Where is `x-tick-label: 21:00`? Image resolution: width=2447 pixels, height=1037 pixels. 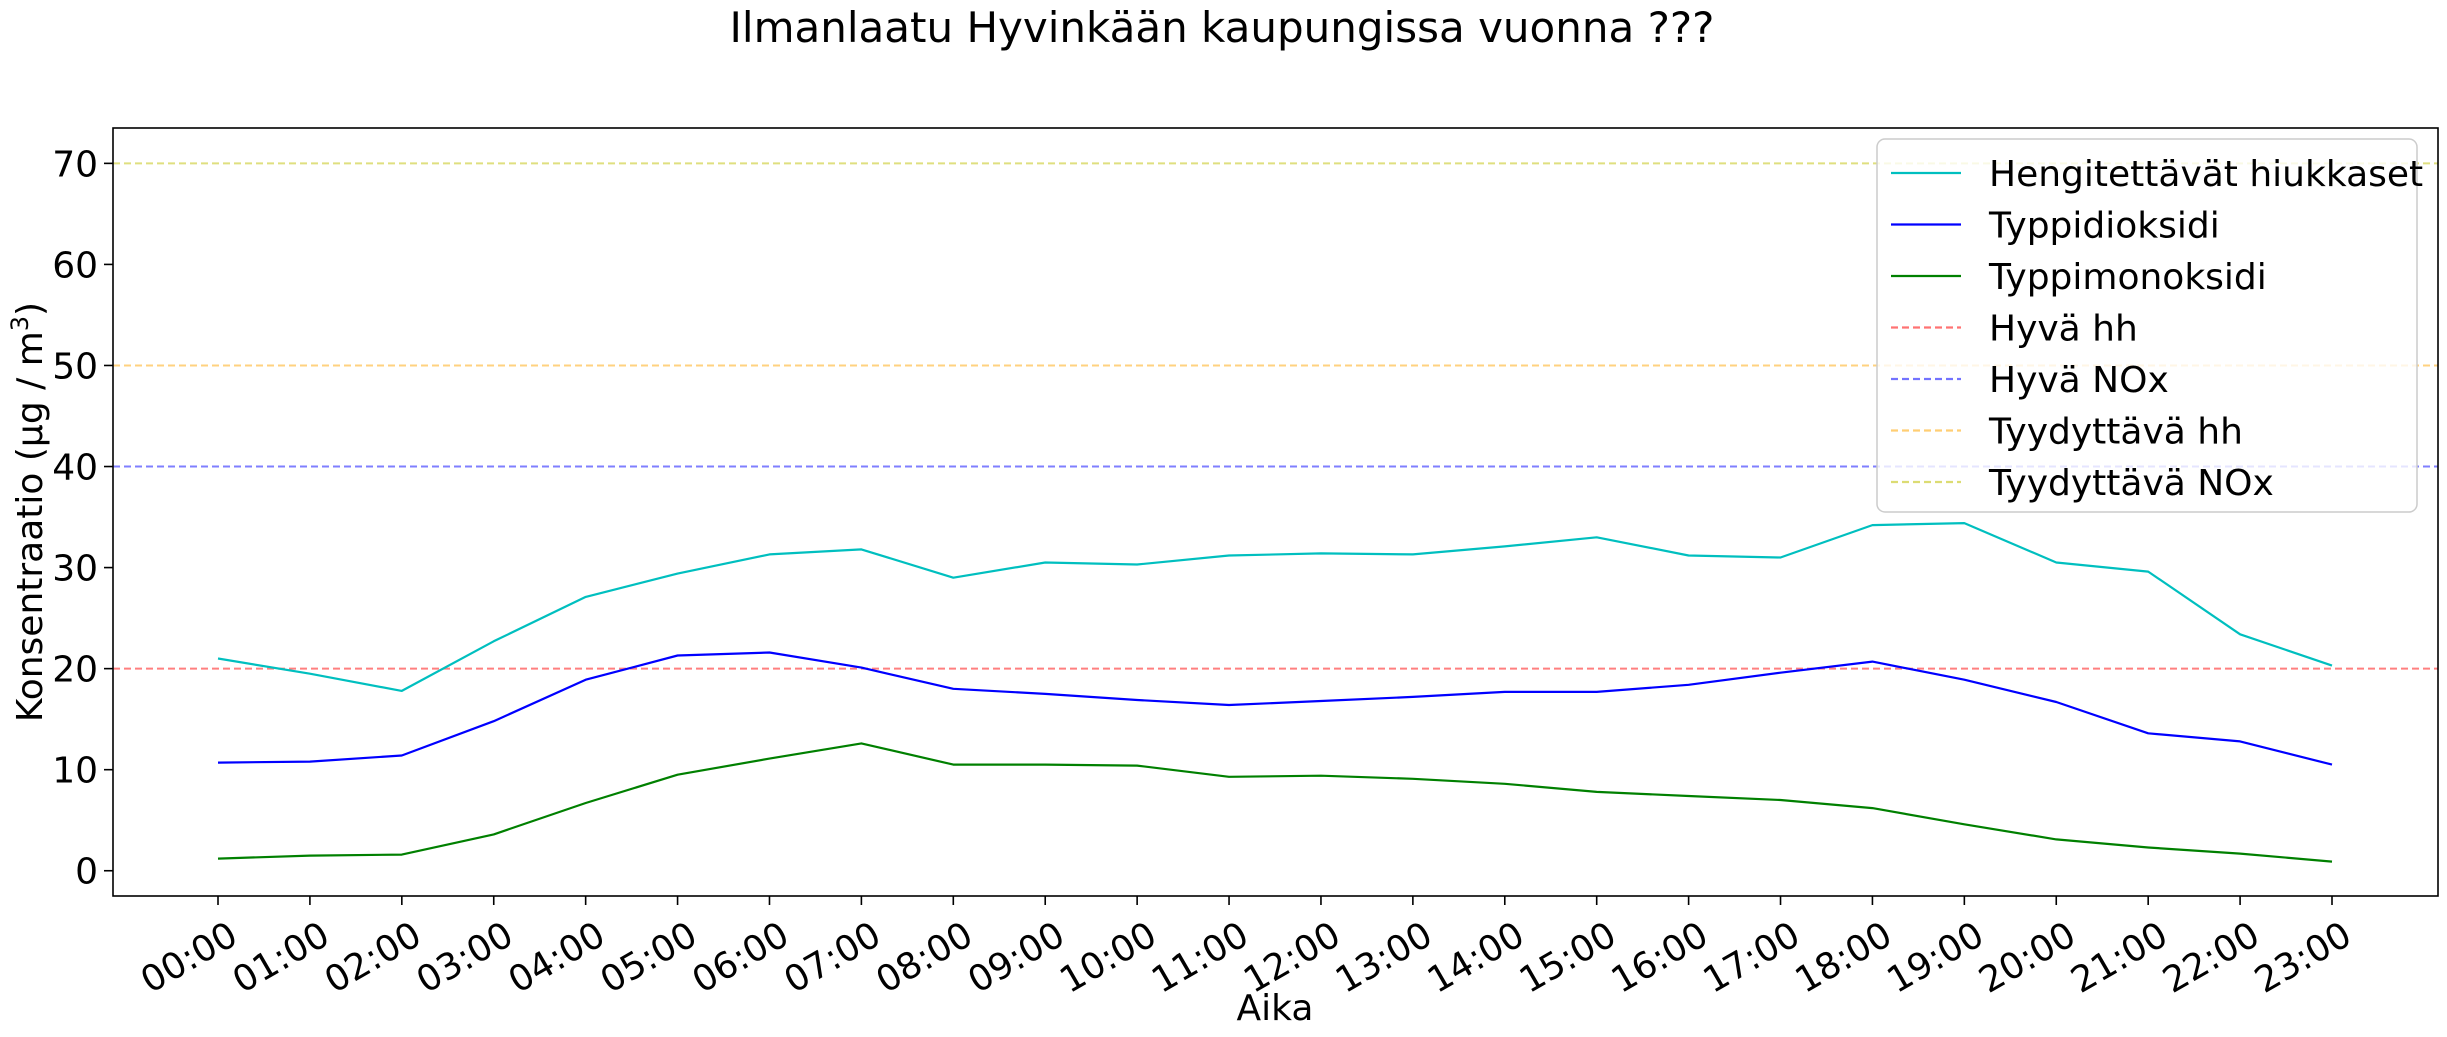 x-tick-label: 21:00 is located at coordinates (2119, 957).